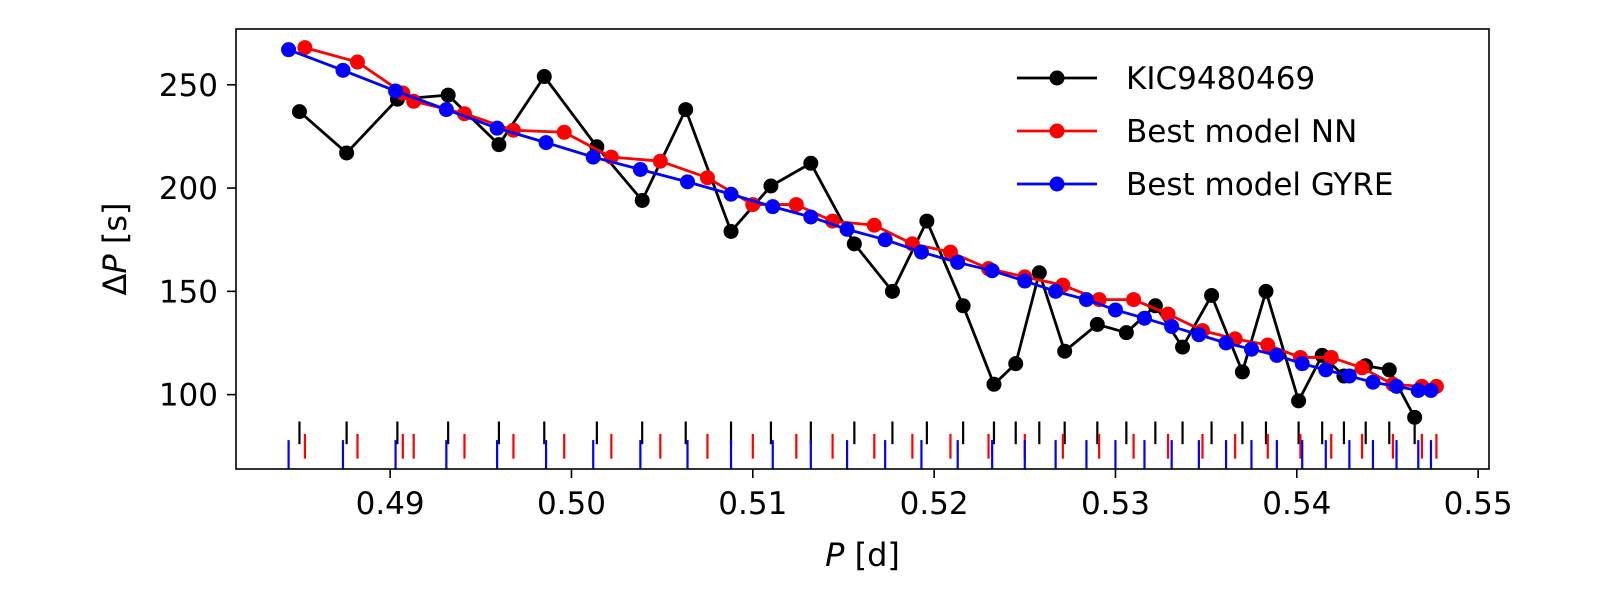  I want to click on y-tick-label: 250, so click(188, 86).